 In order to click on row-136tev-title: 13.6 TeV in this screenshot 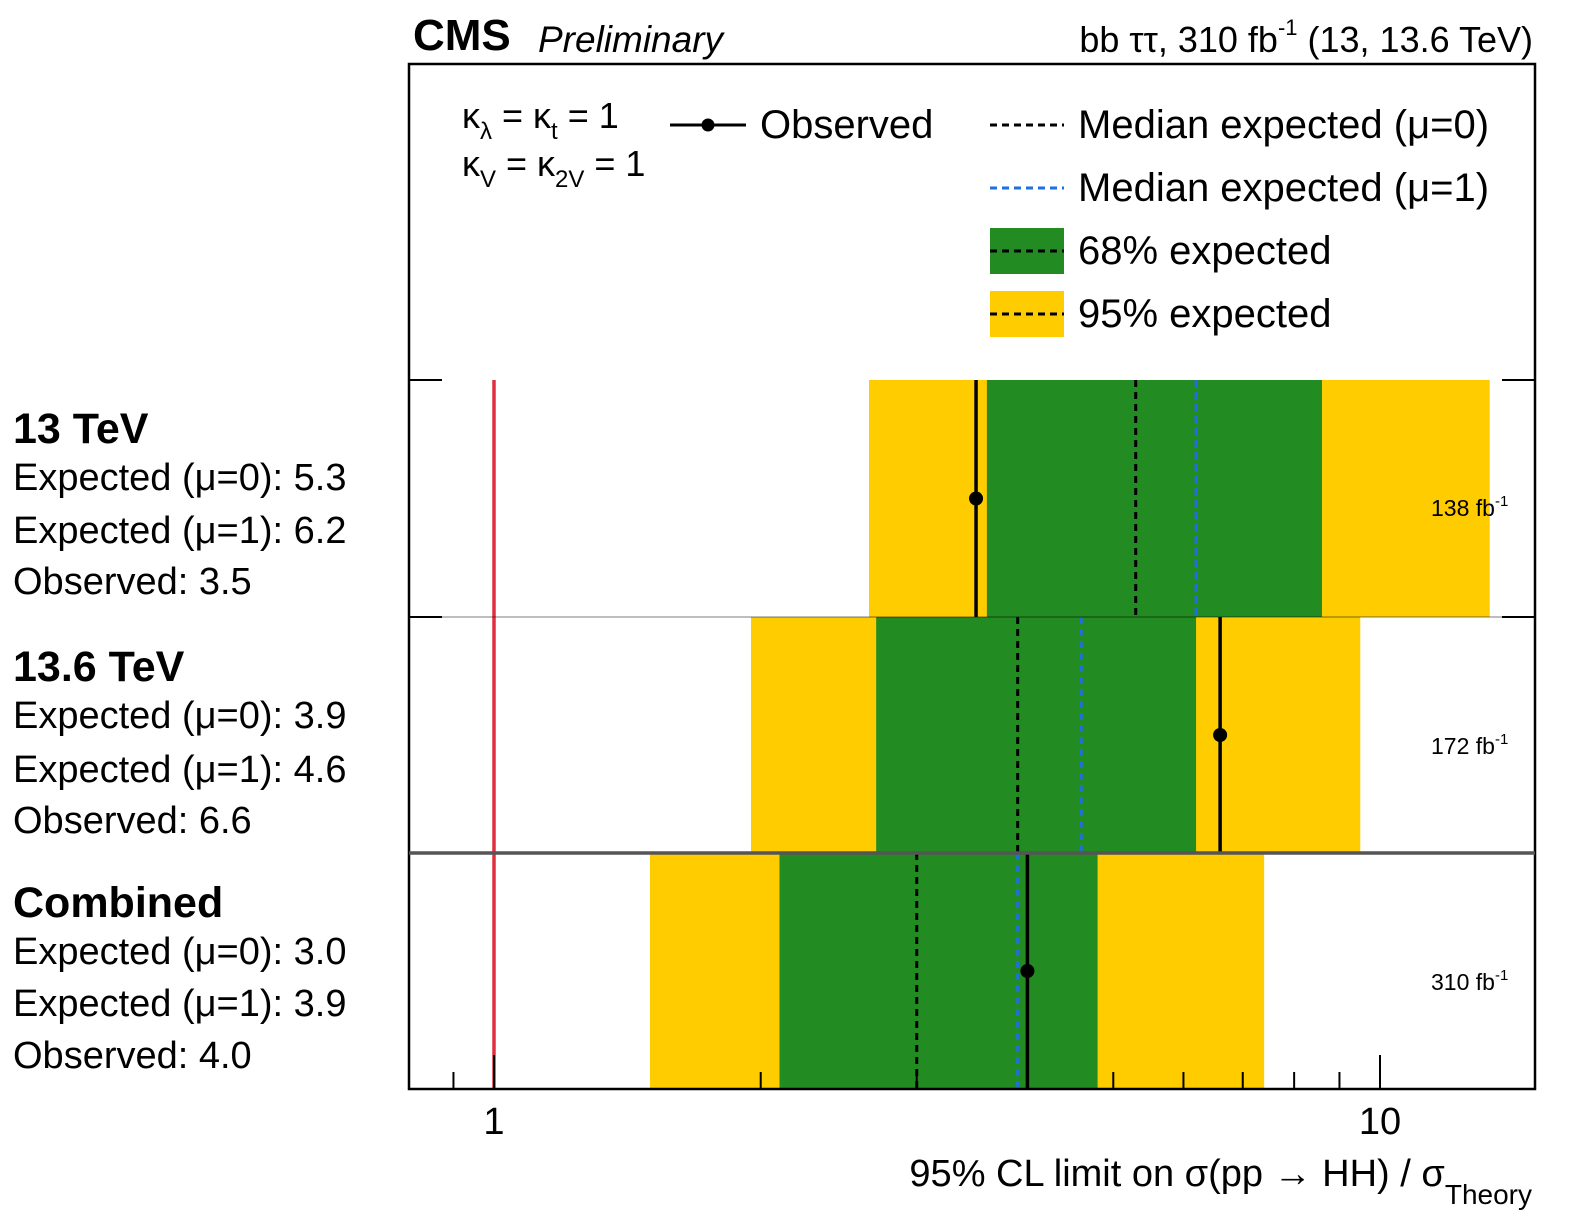, I will do `click(99, 667)`.